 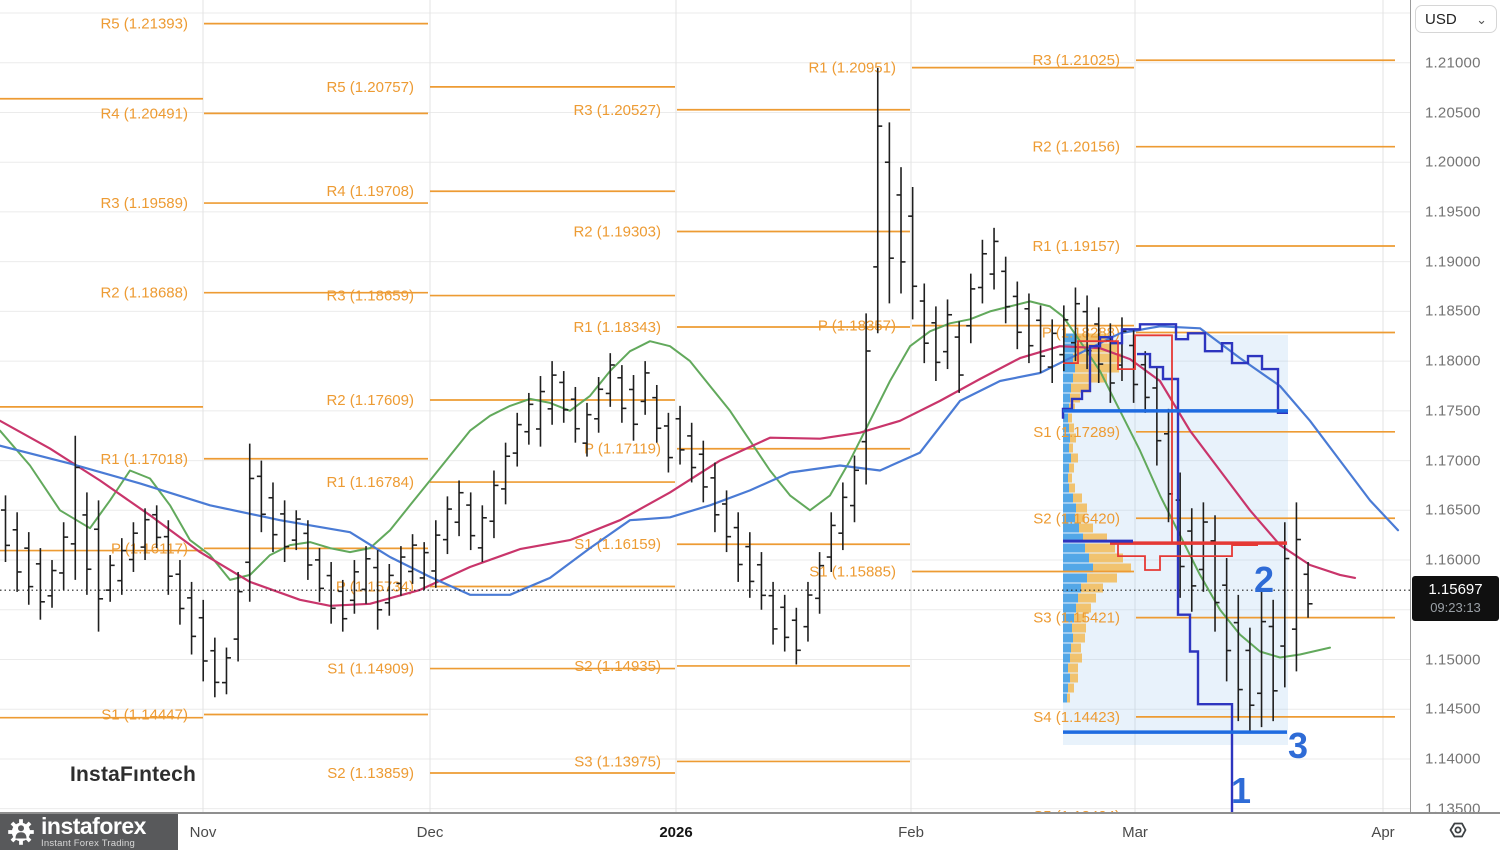 What do you see at coordinates (676, 832) in the screenshot?
I see `time-axis-label-2026: 2026` at bounding box center [676, 832].